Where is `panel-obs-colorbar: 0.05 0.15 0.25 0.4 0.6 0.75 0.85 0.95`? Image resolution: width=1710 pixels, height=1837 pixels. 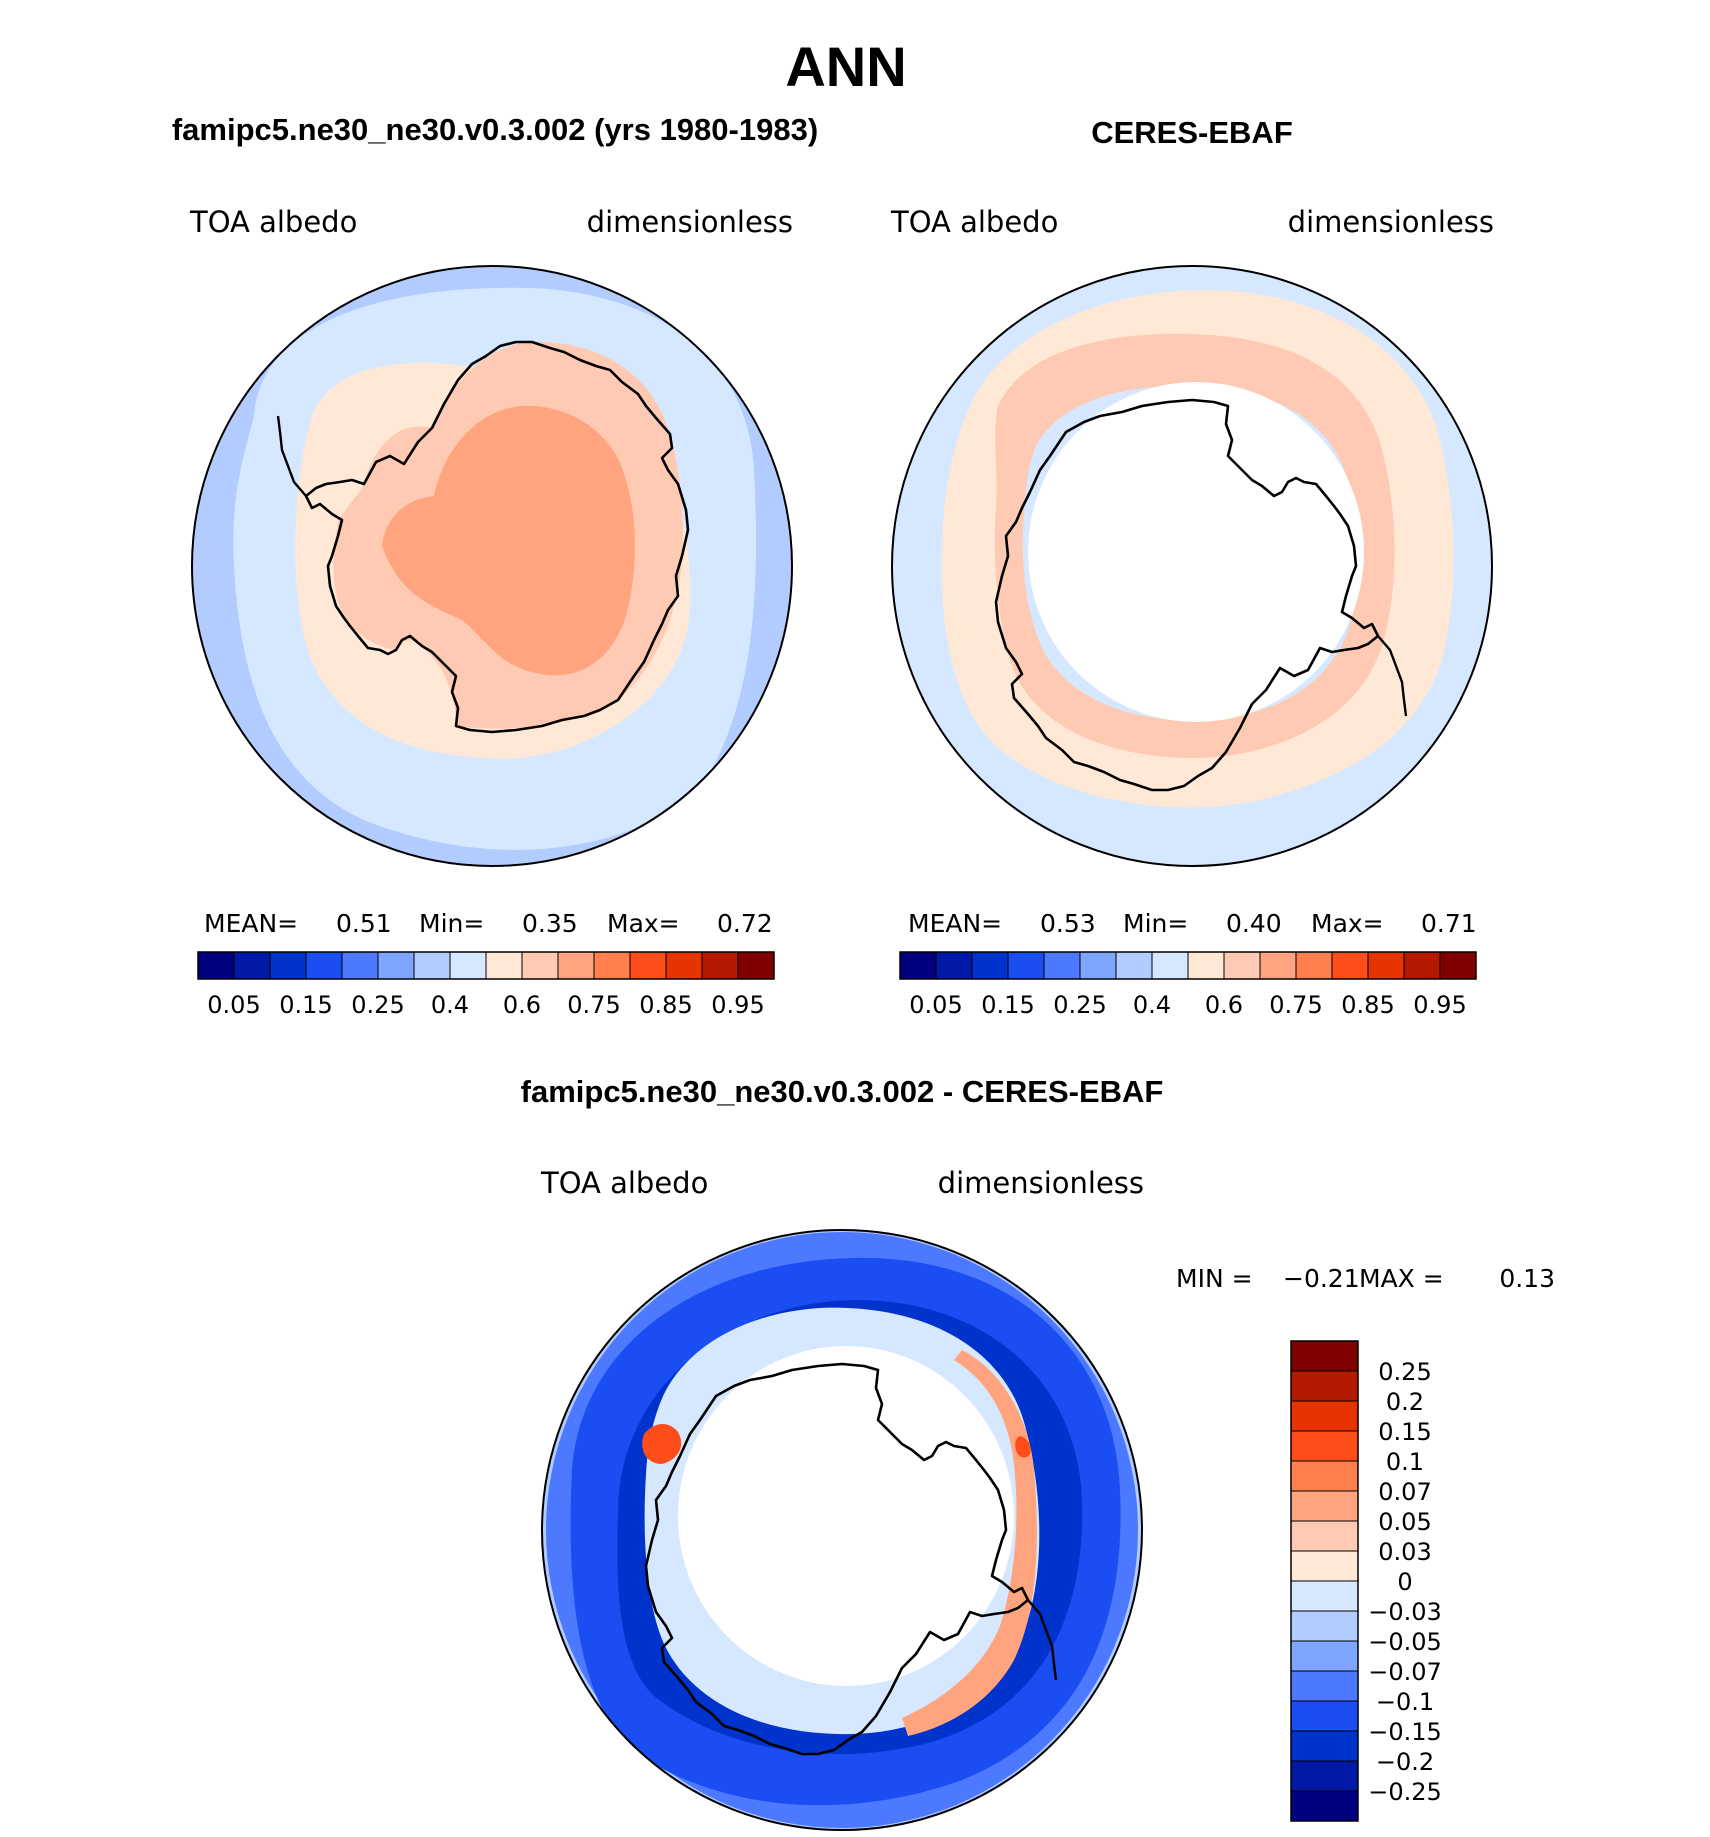
panel-obs-colorbar: 0.05 0.15 0.25 0.4 0.6 0.75 0.85 0.95 is located at coordinates (1188, 985).